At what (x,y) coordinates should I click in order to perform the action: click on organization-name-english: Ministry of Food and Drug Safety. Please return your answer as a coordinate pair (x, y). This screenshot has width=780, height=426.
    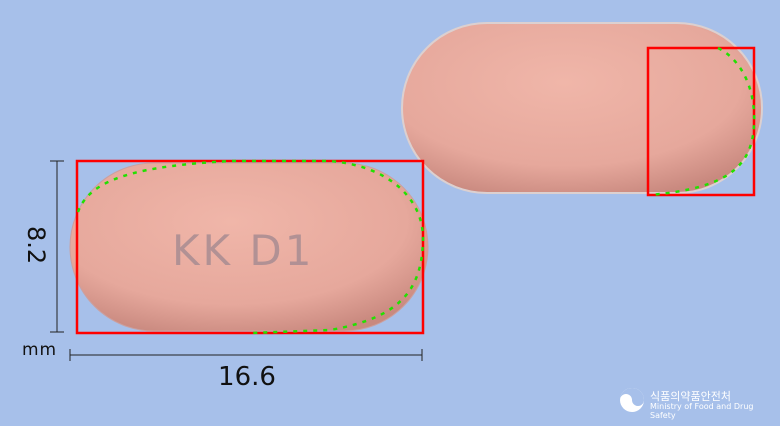
    Looking at the image, I should click on (702, 411).